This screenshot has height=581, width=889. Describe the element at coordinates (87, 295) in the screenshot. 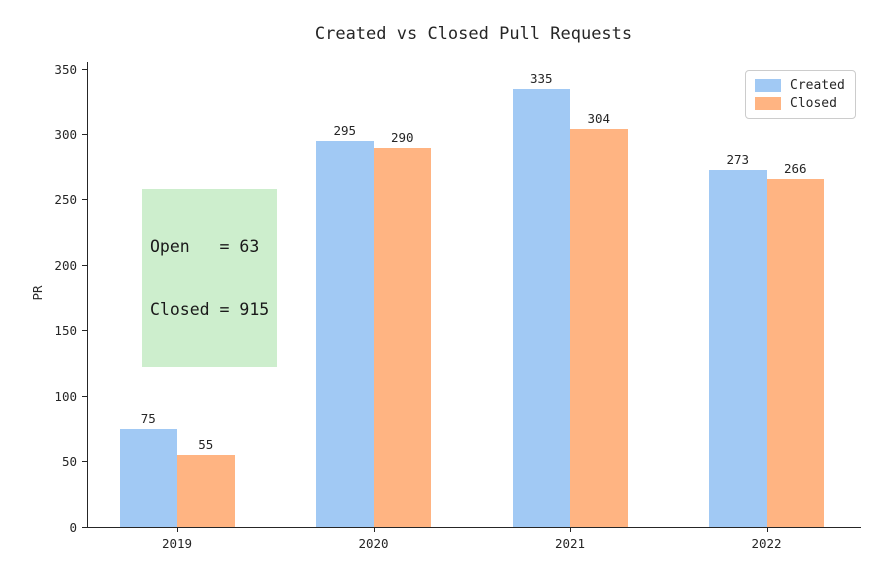

I see `y-axis-spine` at that location.